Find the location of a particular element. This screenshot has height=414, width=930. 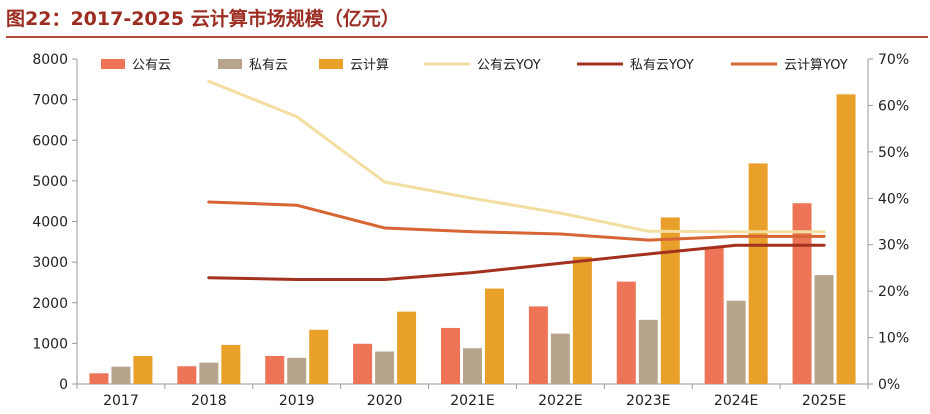

bar-1-2019 is located at coordinates (275, 369).